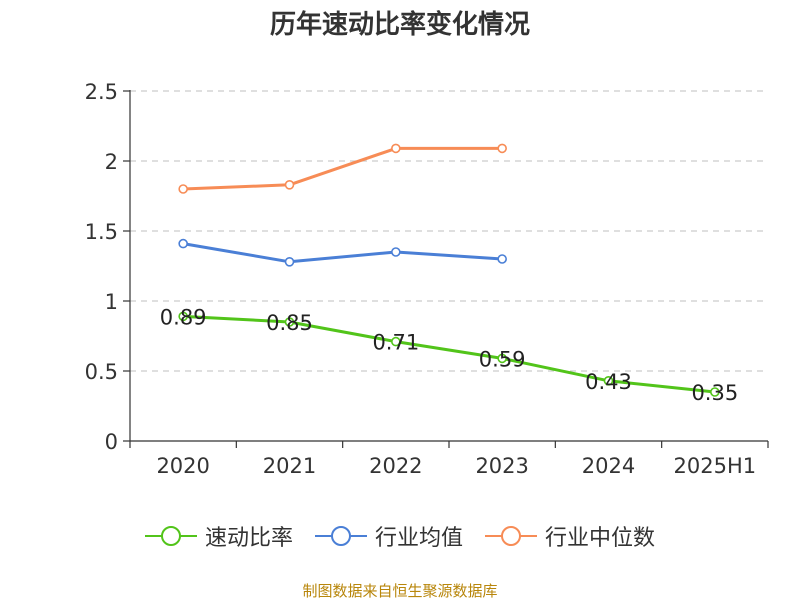 The width and height of the screenshot is (800, 601). I want to click on y-tick-label: 1.5, so click(101, 232).